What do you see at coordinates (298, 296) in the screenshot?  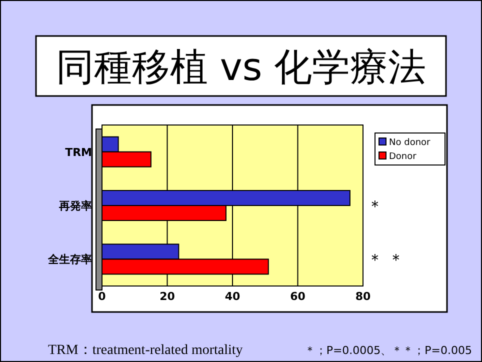 I see `x-tick-label: 60` at bounding box center [298, 296].